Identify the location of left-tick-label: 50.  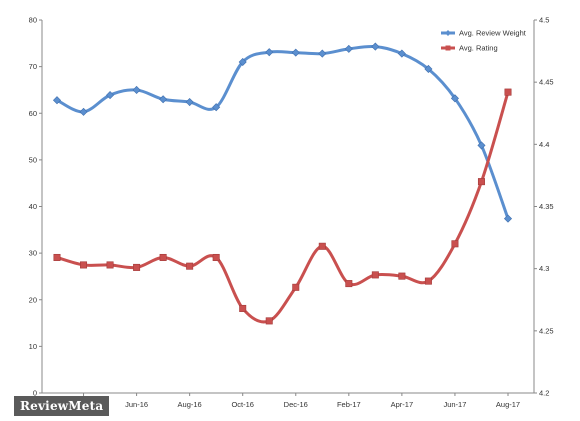
(33, 159).